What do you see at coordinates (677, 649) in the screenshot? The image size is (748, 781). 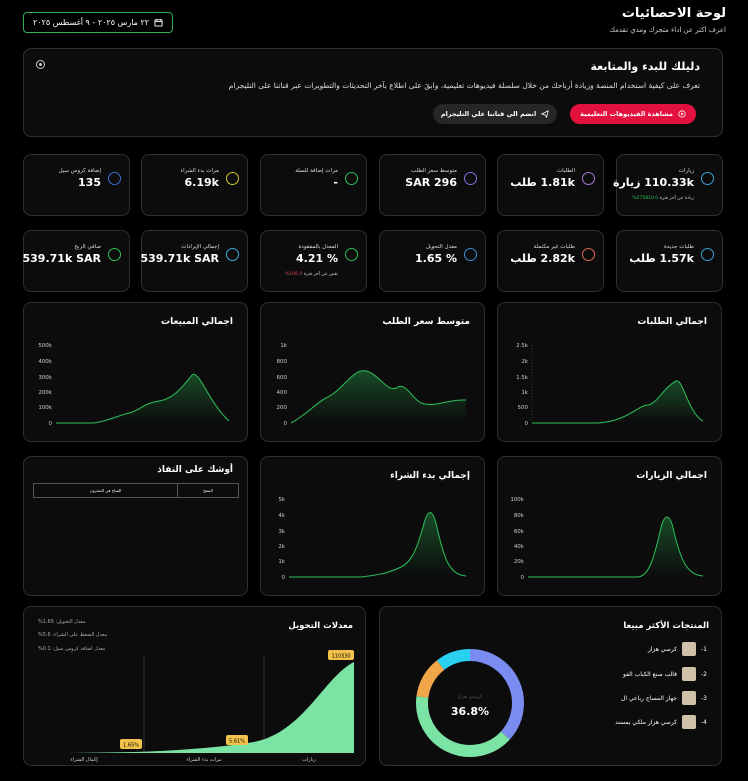 I see `product-item: 1- كرسي هزاز` at bounding box center [677, 649].